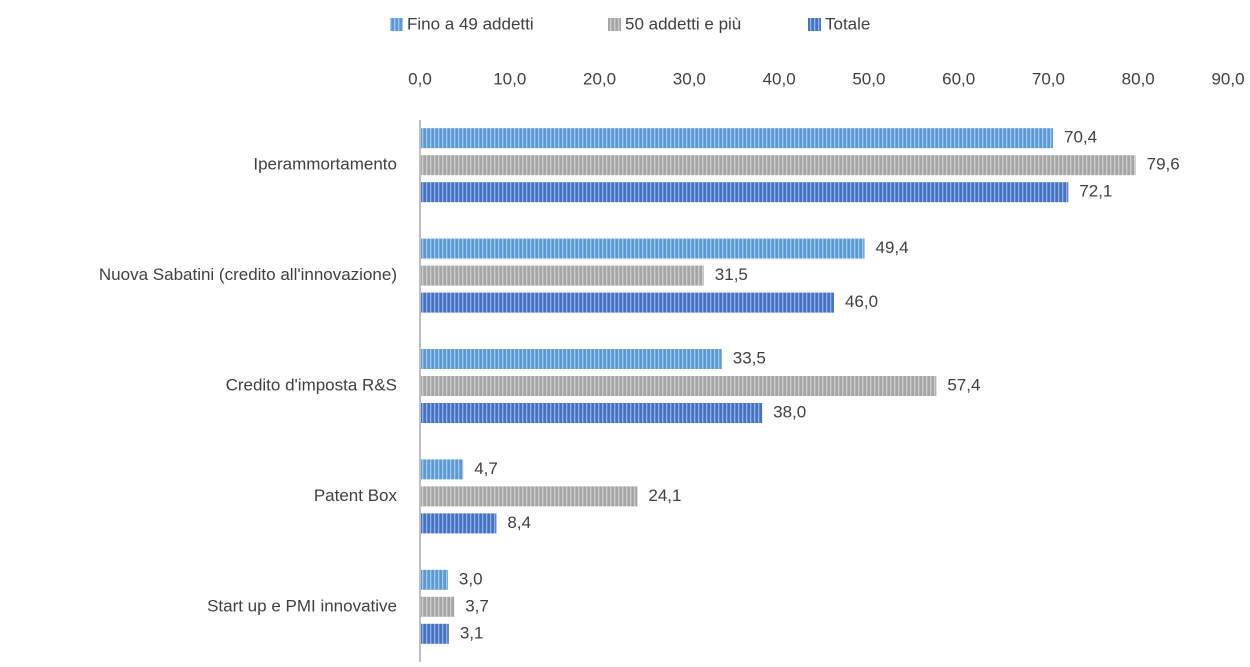  Describe the element at coordinates (789, 411) in the screenshot. I see `value-label: 38,0` at that location.